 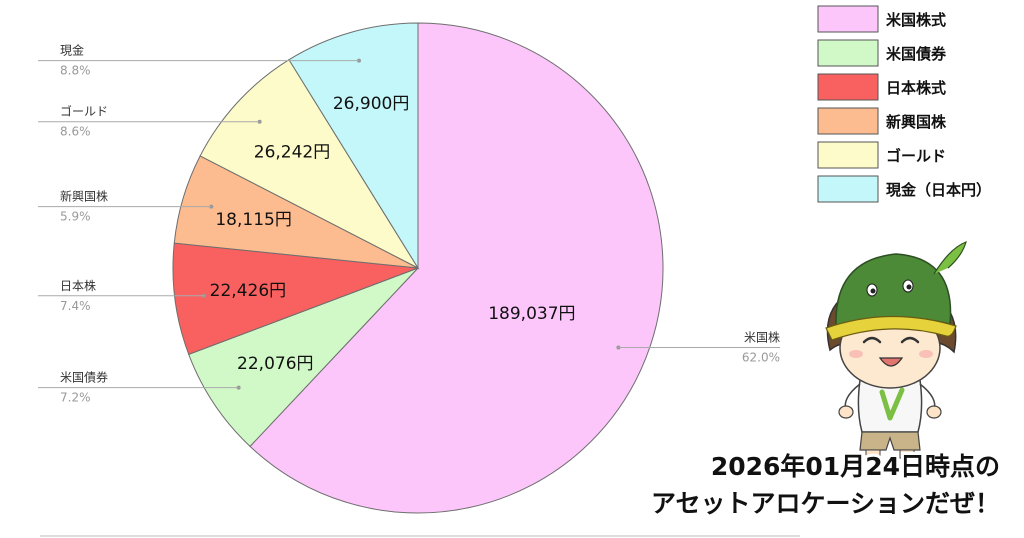 What do you see at coordinates (531, 314) in the screenshot?
I see `slice-value-label-0: 189,037円` at bounding box center [531, 314].